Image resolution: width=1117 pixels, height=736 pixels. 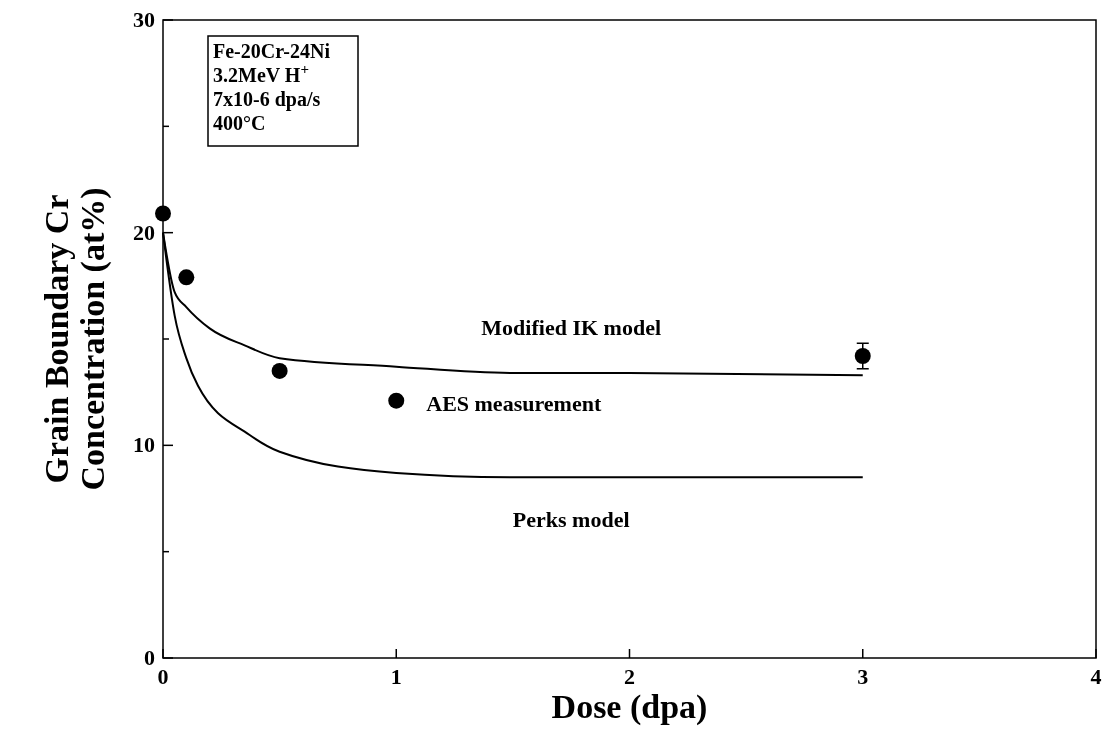 What do you see at coordinates (272, 51) in the screenshot?
I see `annotation: Fe-20Cr-24Ni` at bounding box center [272, 51].